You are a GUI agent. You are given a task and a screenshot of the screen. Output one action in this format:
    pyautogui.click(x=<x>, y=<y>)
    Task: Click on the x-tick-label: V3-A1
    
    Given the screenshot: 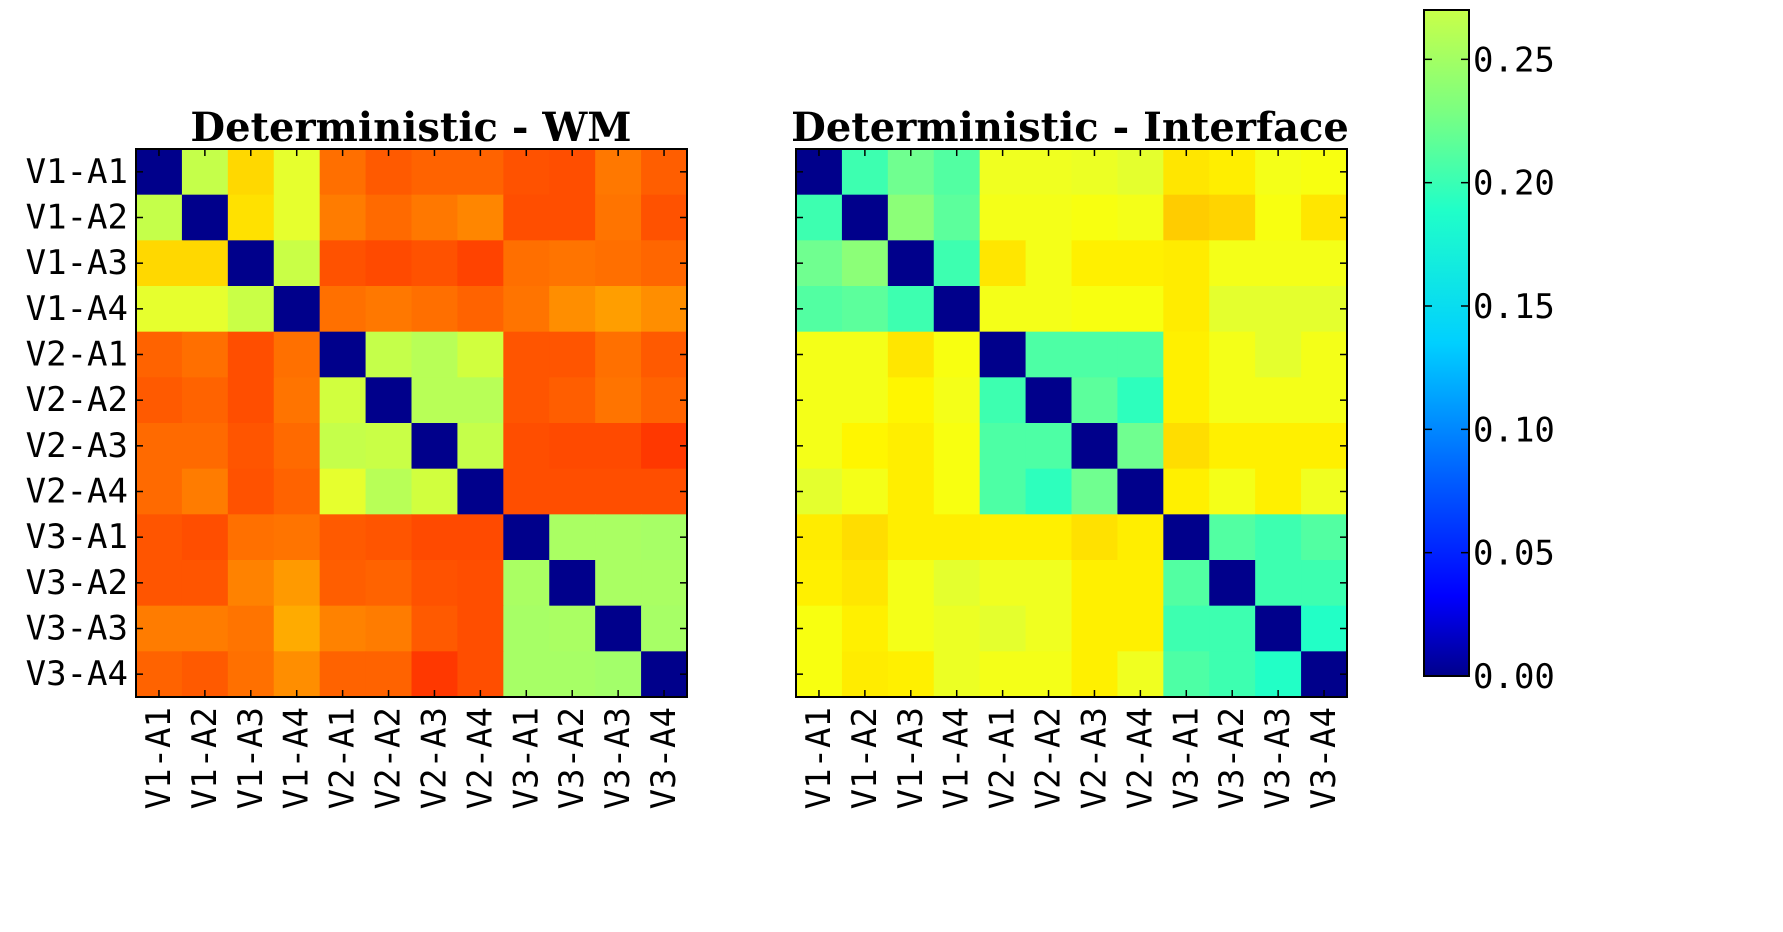 What is the action you would take?
    pyautogui.click(x=526, y=758)
    